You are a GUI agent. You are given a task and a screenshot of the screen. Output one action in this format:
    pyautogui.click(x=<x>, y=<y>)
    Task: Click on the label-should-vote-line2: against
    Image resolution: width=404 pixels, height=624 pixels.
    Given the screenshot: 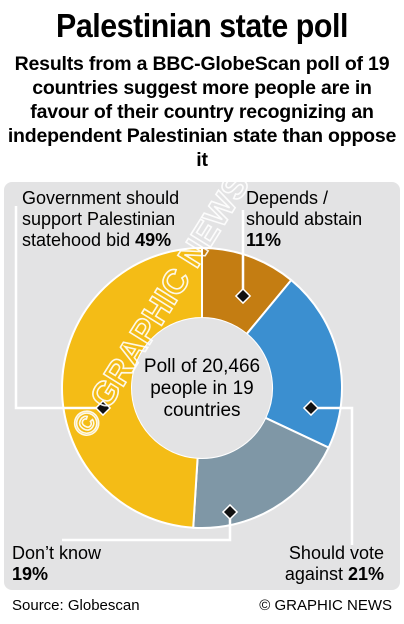 What is the action you would take?
    pyautogui.click(x=313, y=574)
    